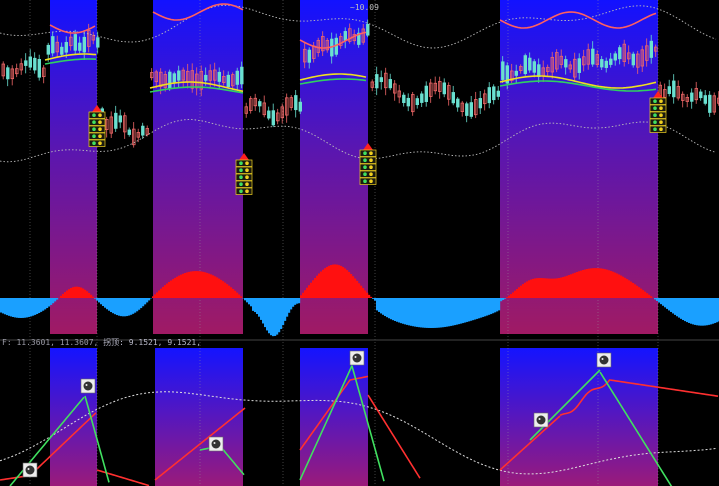  I want to click on buy-icon-face, so click(88, 386).